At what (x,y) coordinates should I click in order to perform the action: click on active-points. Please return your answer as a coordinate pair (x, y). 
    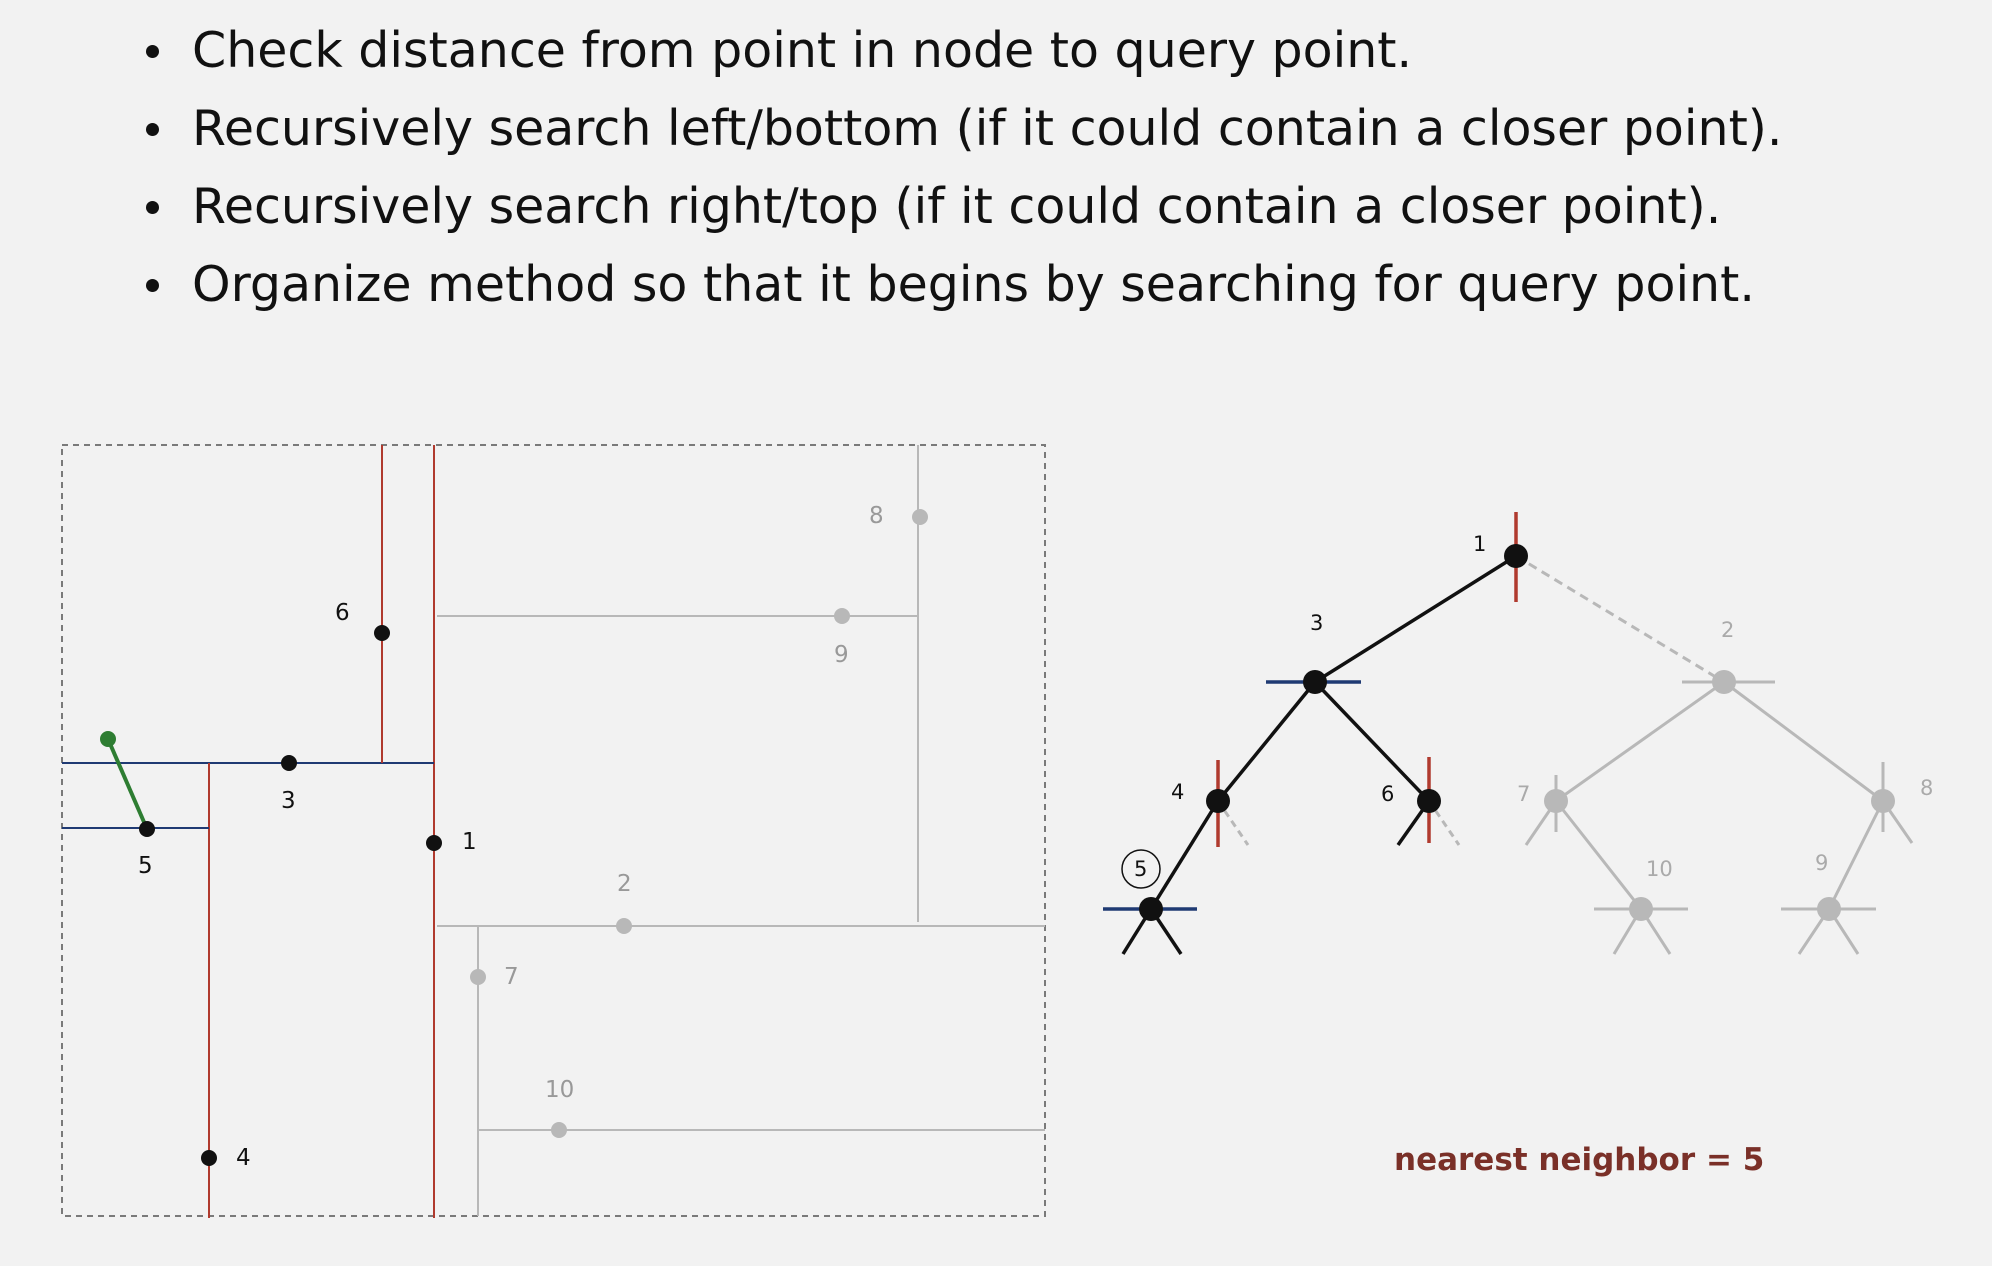
    Looking at the image, I should click on (290, 895).